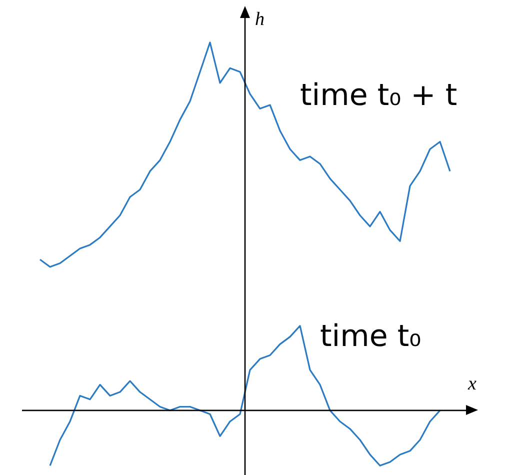  What do you see at coordinates (259, 19) in the screenshot?
I see `y-axis-title: h` at bounding box center [259, 19].